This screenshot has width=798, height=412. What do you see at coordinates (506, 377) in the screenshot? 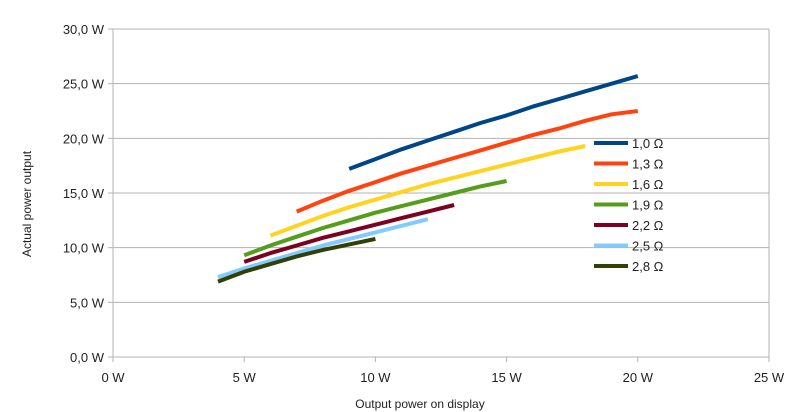
I see `x-tick-label: 15 W` at bounding box center [506, 377].